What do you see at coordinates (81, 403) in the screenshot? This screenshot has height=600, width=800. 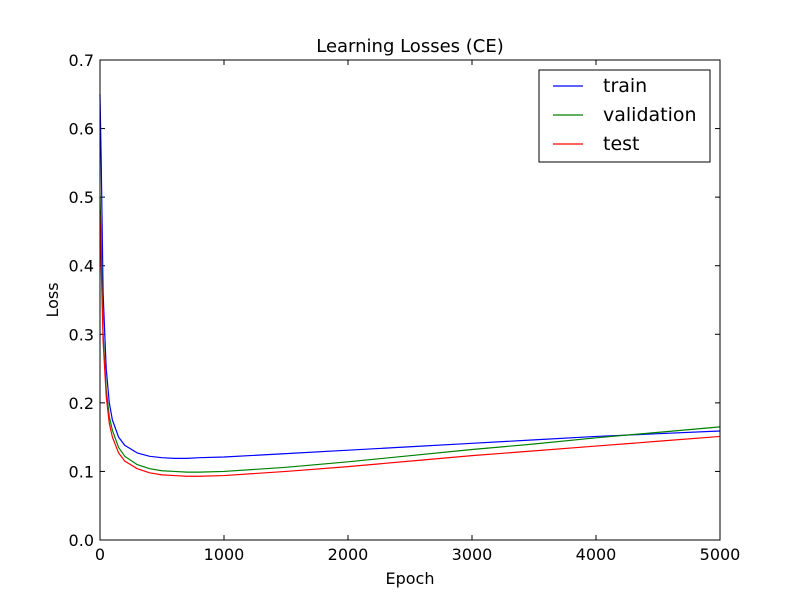 I see `y-tick-label: 0.2` at bounding box center [81, 403].